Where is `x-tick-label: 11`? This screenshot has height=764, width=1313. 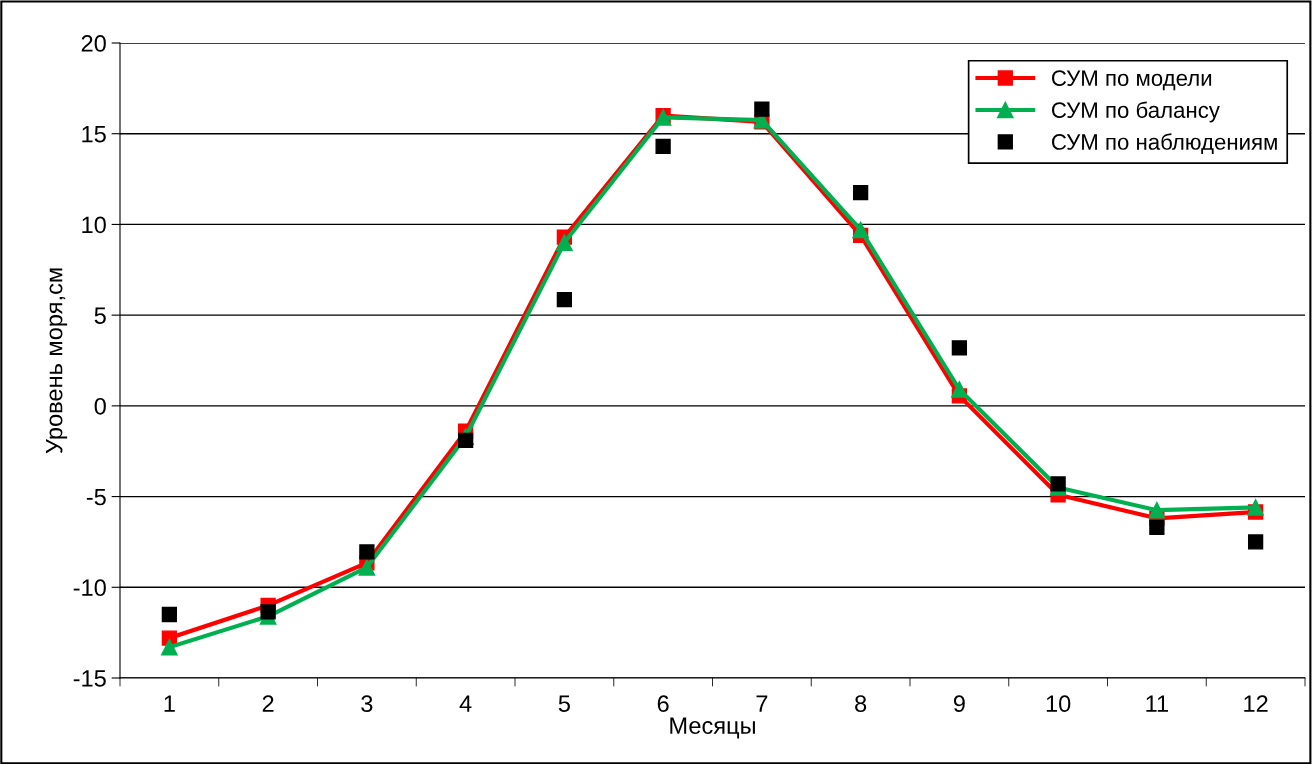 x-tick-label: 11 is located at coordinates (1157, 703).